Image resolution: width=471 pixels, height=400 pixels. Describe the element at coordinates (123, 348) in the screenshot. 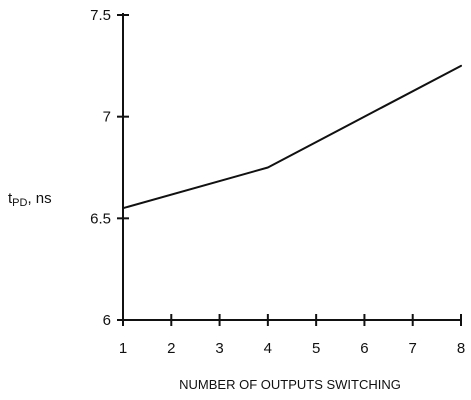

I see `x-tick-label: 1` at that location.